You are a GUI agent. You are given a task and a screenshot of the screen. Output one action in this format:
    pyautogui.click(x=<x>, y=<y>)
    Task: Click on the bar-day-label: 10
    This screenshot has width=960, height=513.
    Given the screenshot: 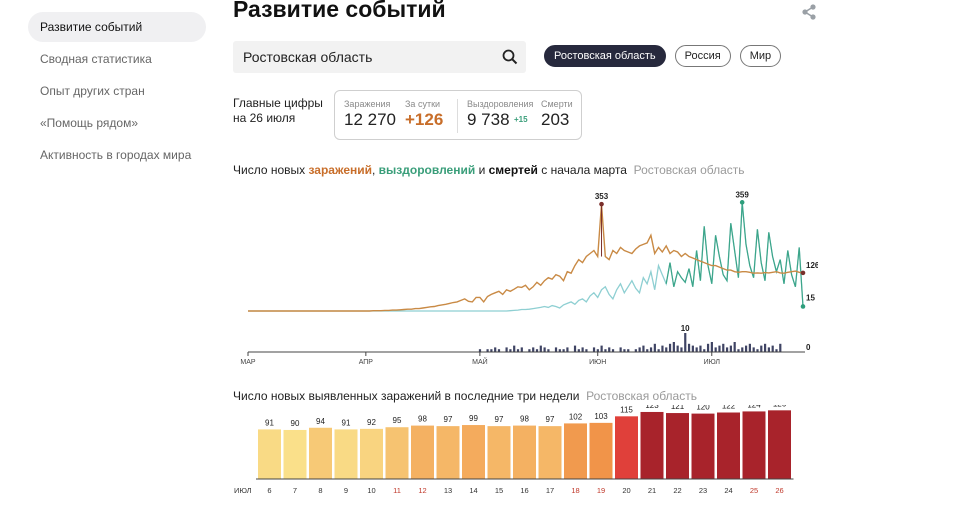 What is the action you would take?
    pyautogui.click(x=371, y=490)
    